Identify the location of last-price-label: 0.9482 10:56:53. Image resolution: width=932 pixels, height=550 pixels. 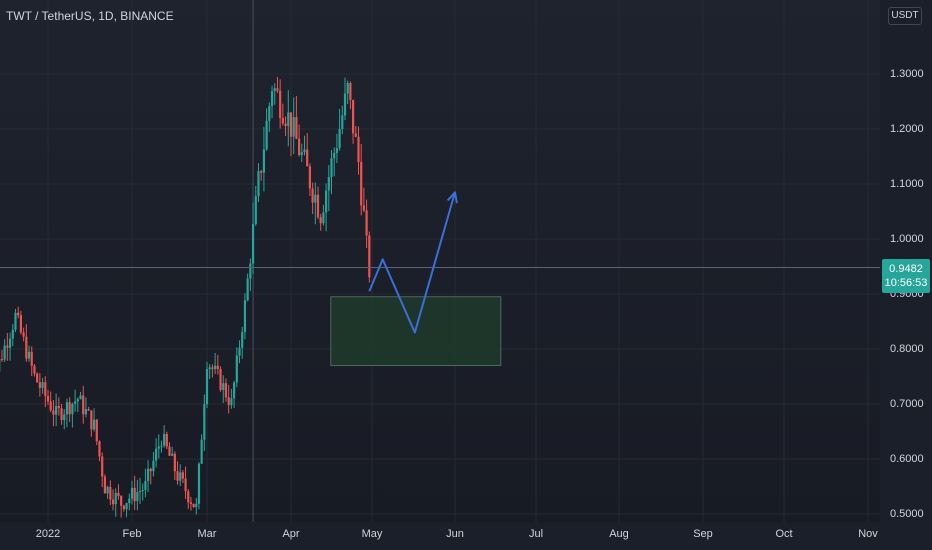
(906, 276).